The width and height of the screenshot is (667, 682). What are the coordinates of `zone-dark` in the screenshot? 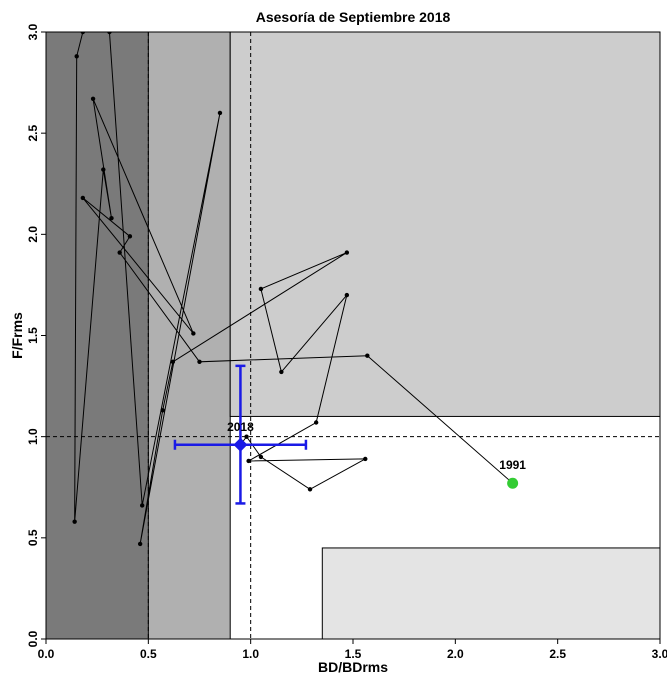 It's located at (97, 335).